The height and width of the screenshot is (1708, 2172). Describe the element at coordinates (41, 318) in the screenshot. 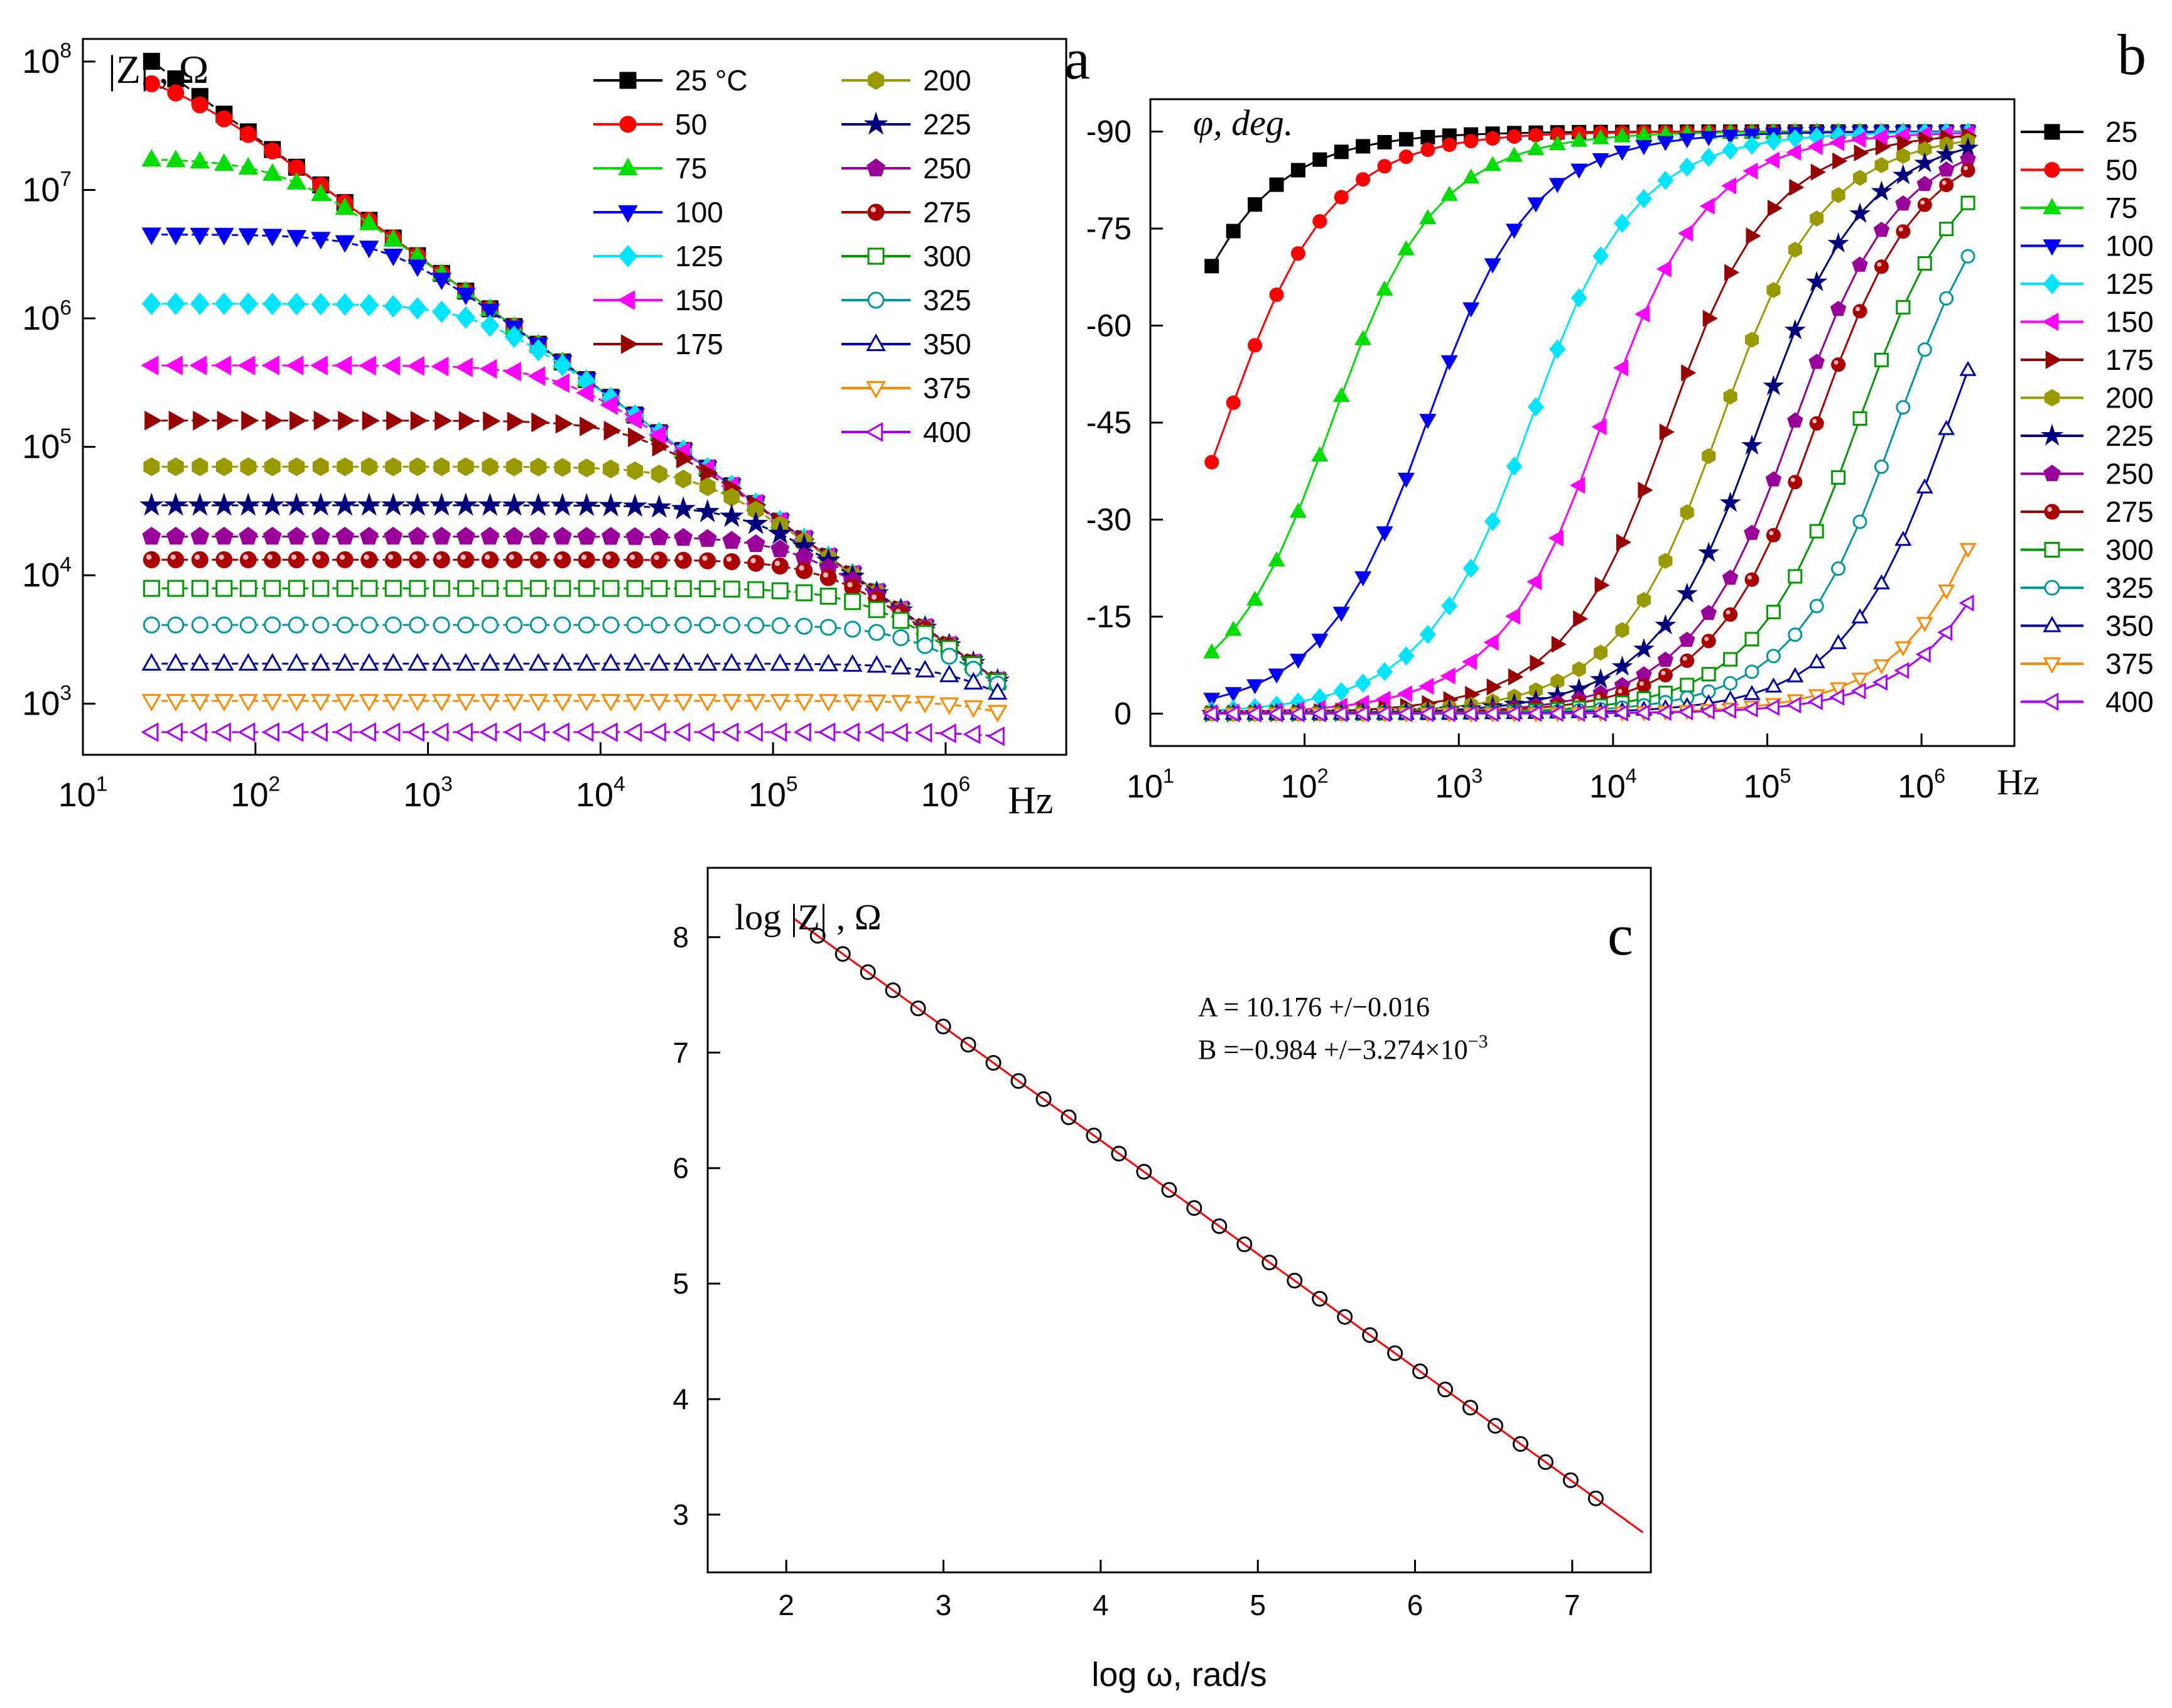

I see `panel-a-ytick-label-3-base: 10` at that location.